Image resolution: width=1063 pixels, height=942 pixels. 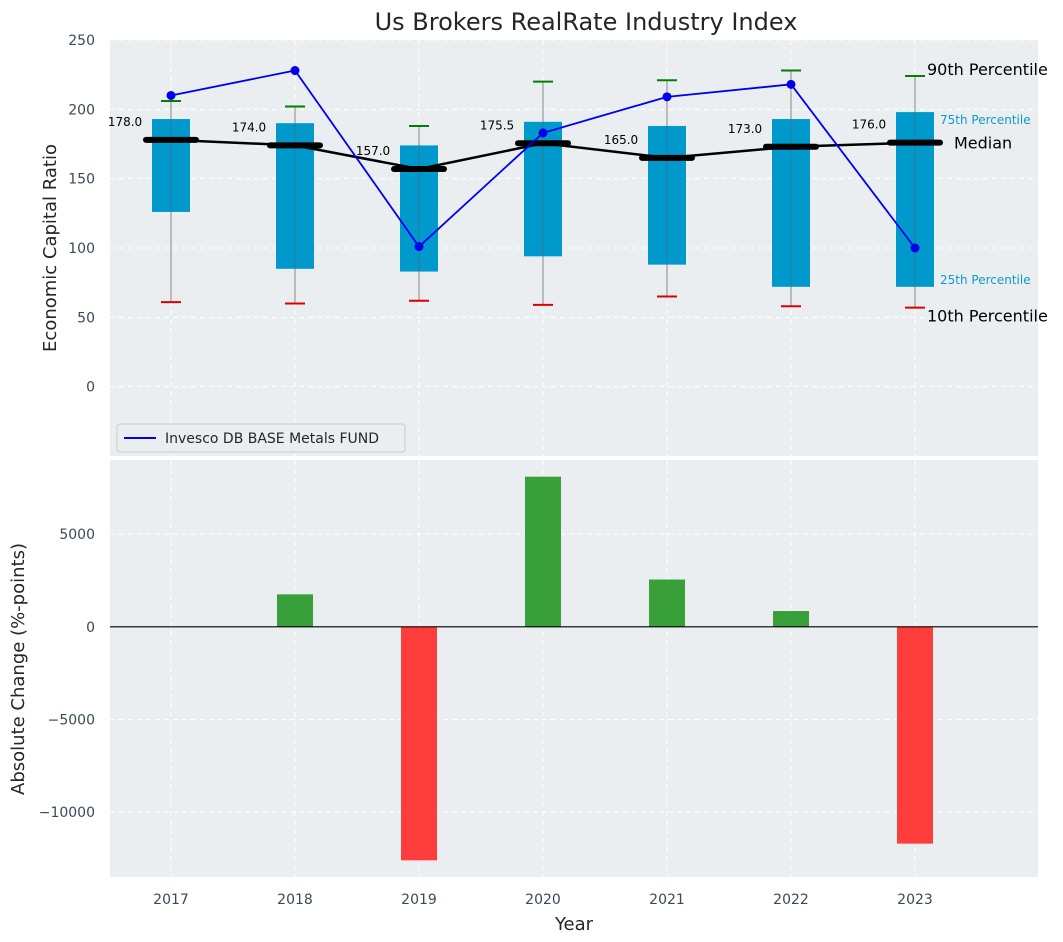 I want to click on top-y-tick-labels: 0 50 100 150 200 250, so click(x=81, y=214).